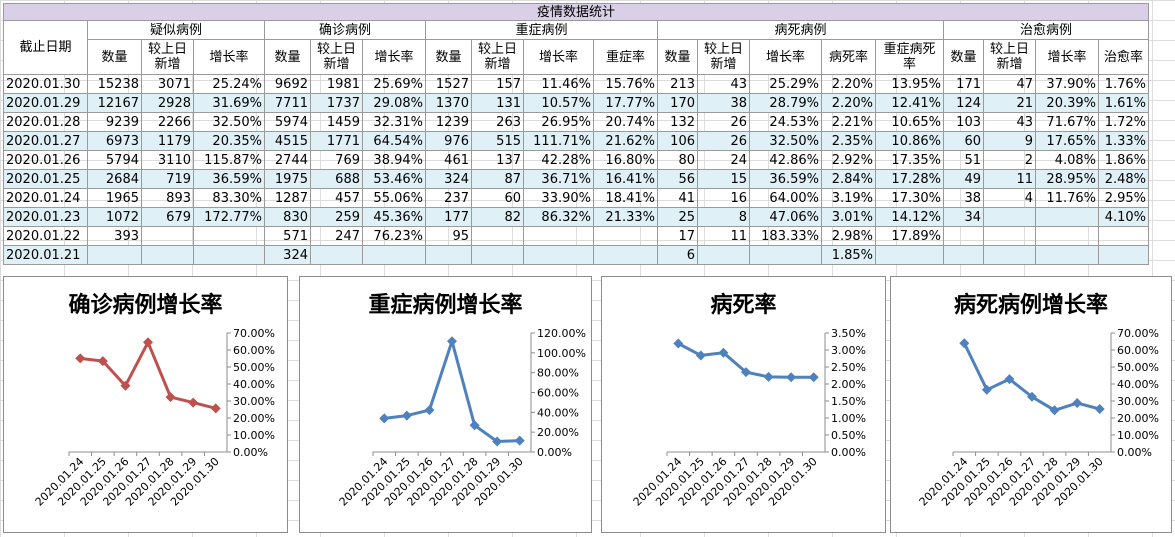 The image size is (1175, 537). Describe the element at coordinates (336, 84) in the screenshot. I see `table-cell: 1981` at that location.